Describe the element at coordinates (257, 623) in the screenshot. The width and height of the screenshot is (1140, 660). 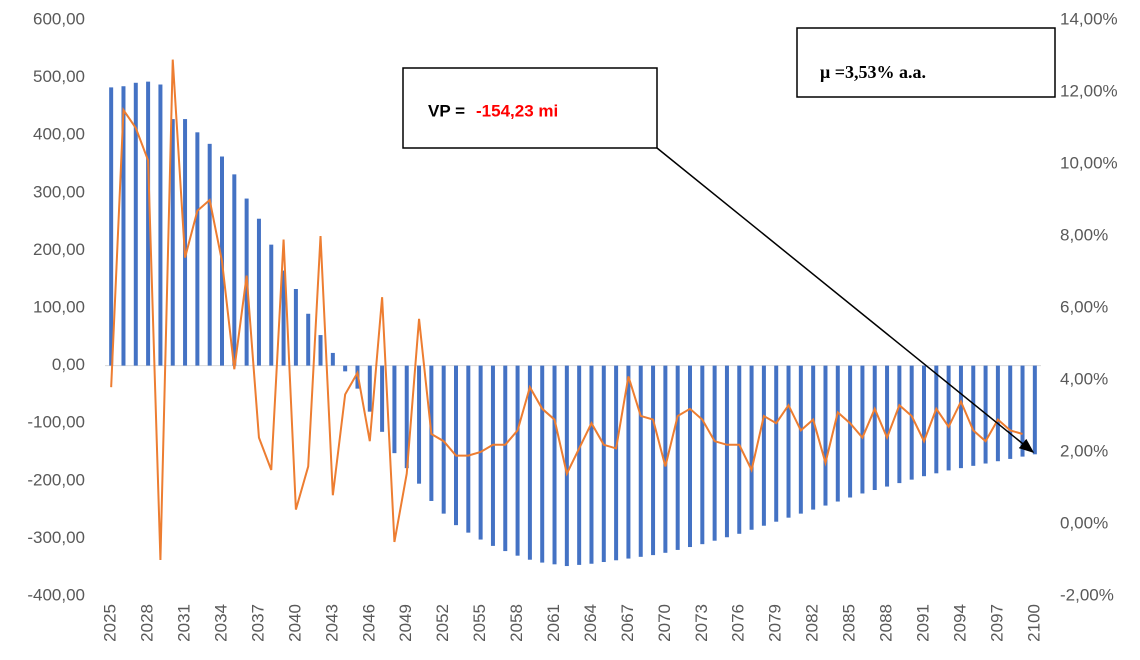
I see `x-tick-label: 2037` at that location.